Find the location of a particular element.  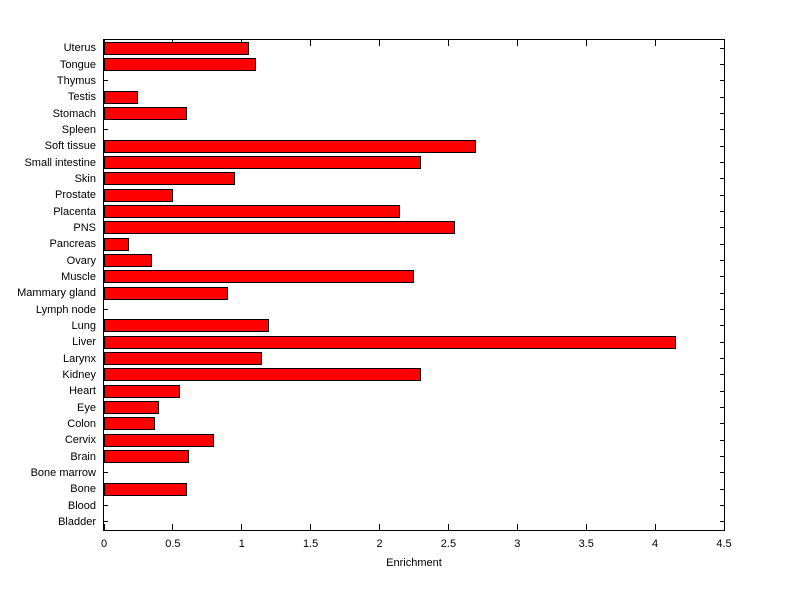

x-tick-label: 0.5 is located at coordinates (173, 544).